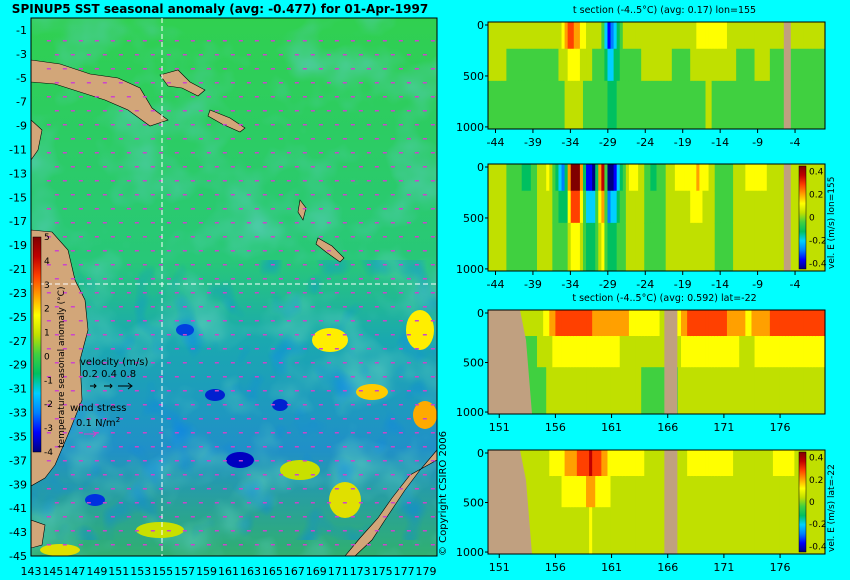  Describe the element at coordinates (18, 150) in the screenshot. I see `lat-tick-label: -11` at that location.